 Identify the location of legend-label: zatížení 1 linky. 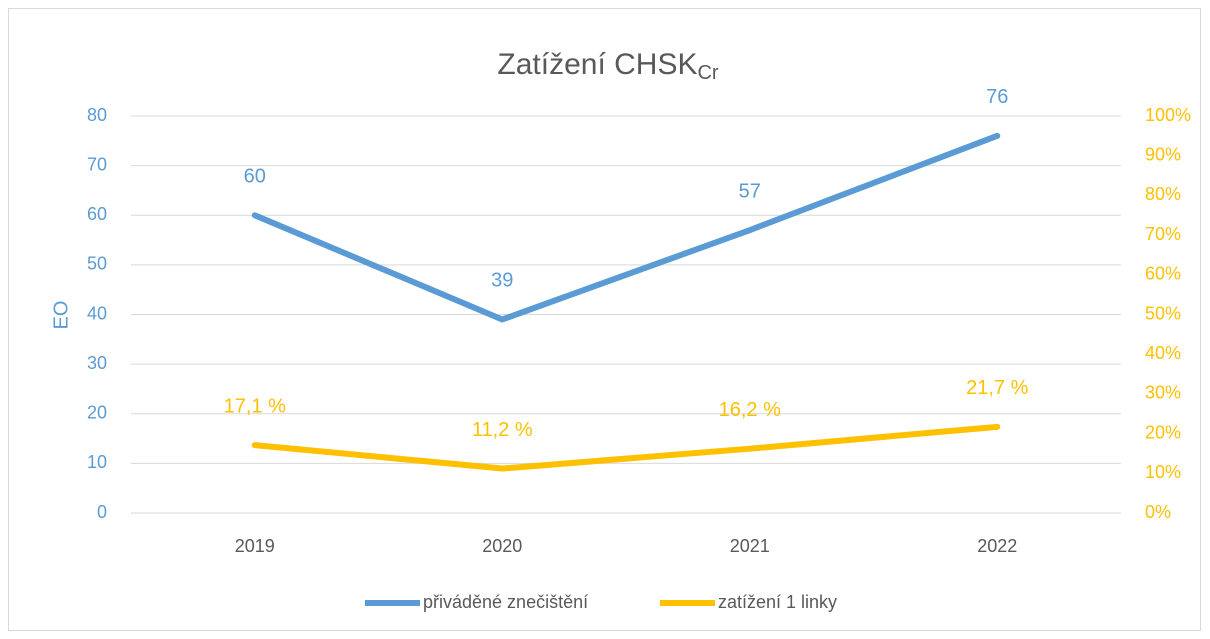
(777, 602).